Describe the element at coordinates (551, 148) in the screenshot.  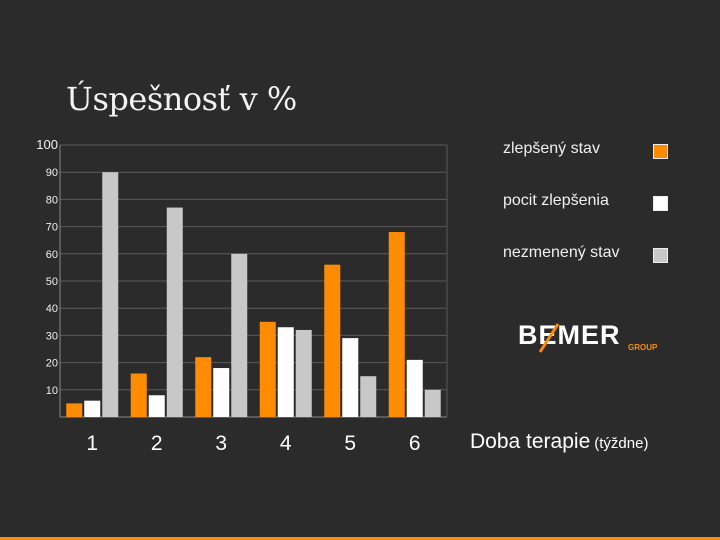
I see `legend-label: zlepšený stav` at that location.